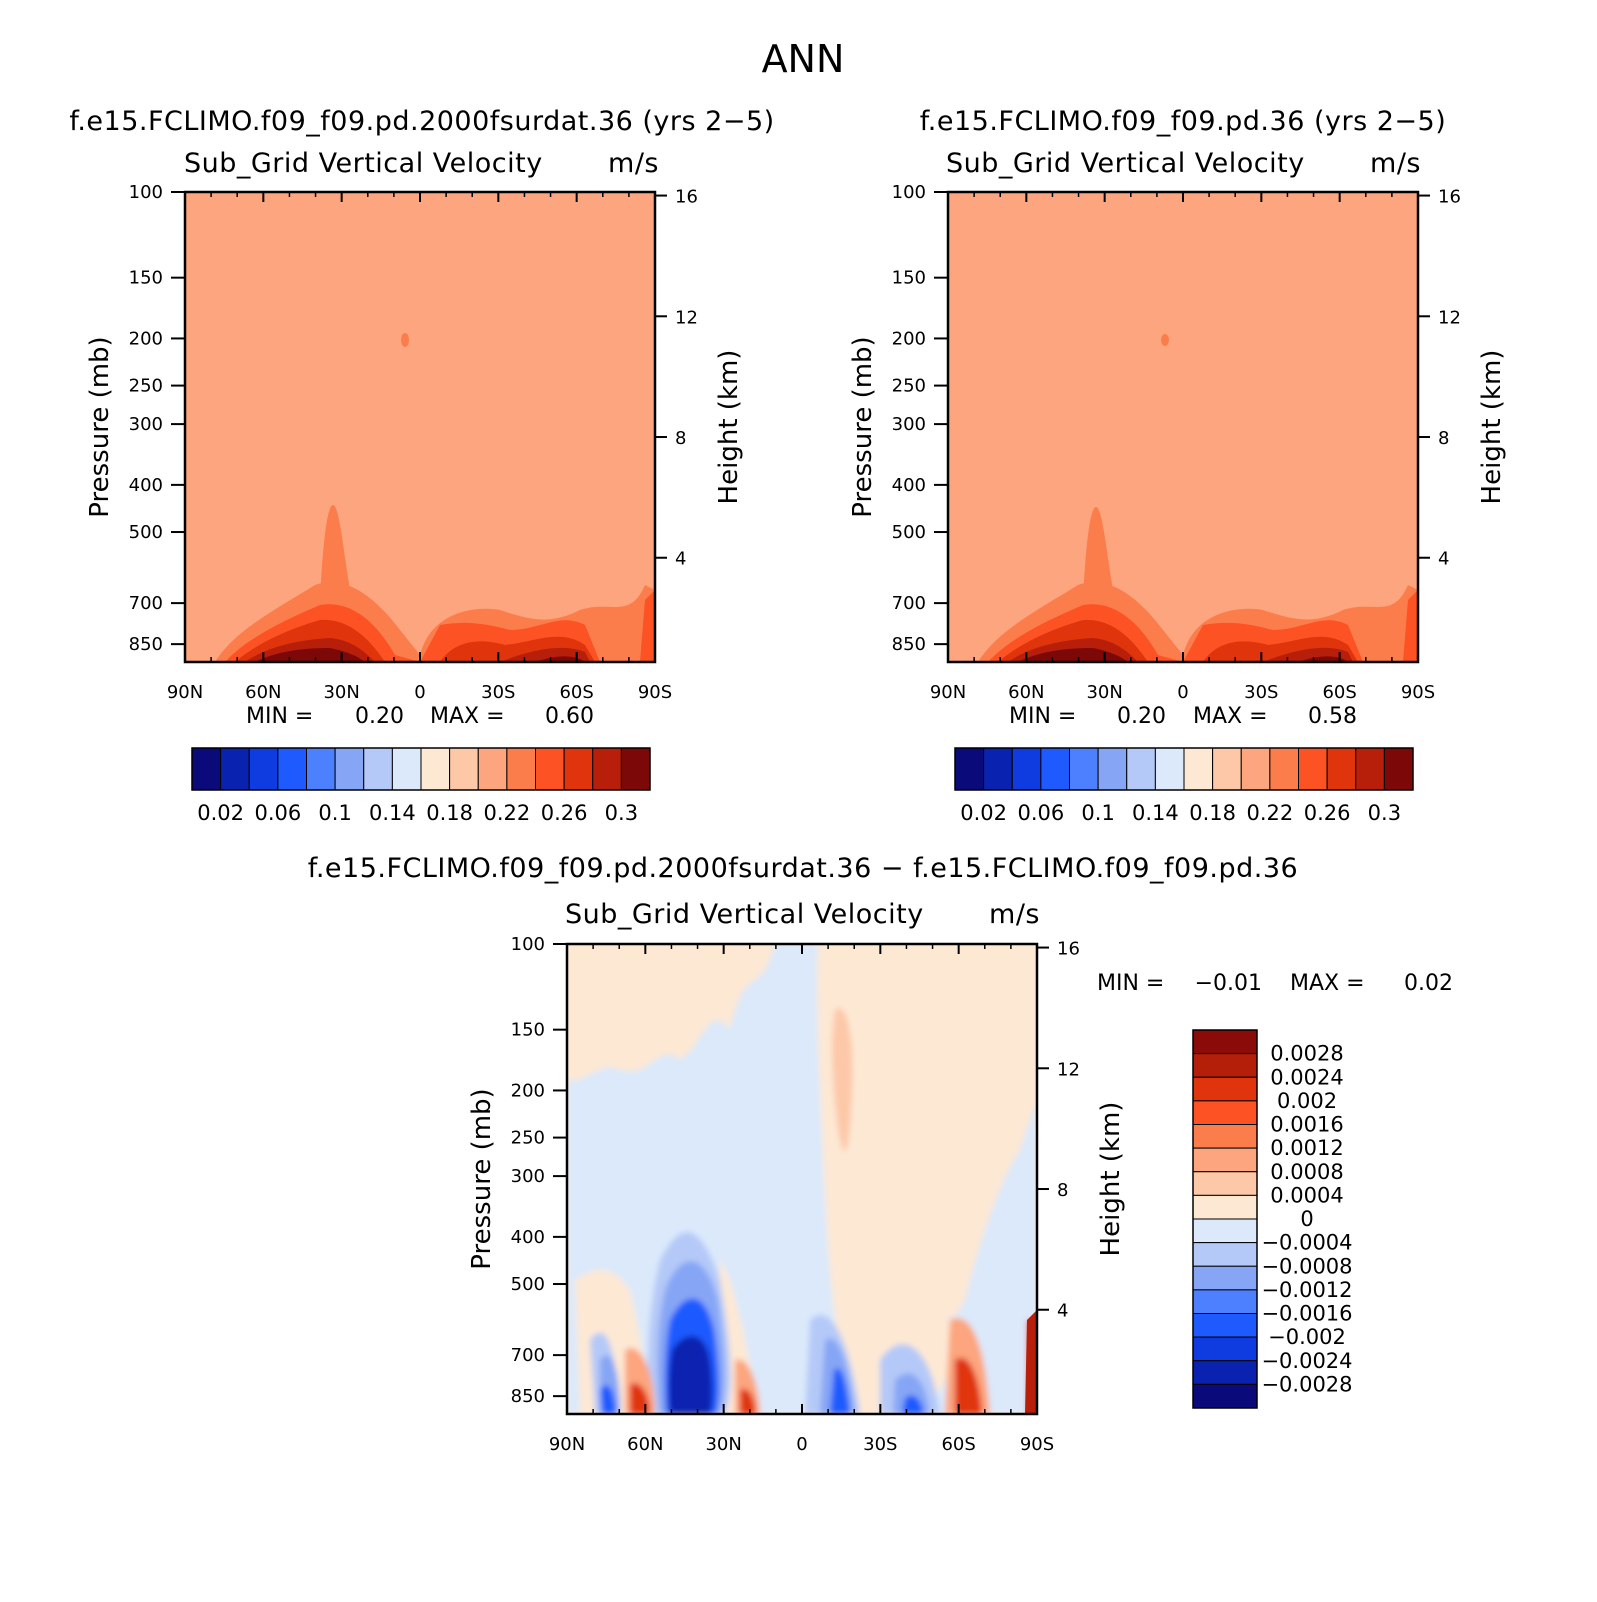 This screenshot has width=1597, height=1602. Describe the element at coordinates (909, 532) in the screenshot. I see `y-tick-label: 500` at that location.